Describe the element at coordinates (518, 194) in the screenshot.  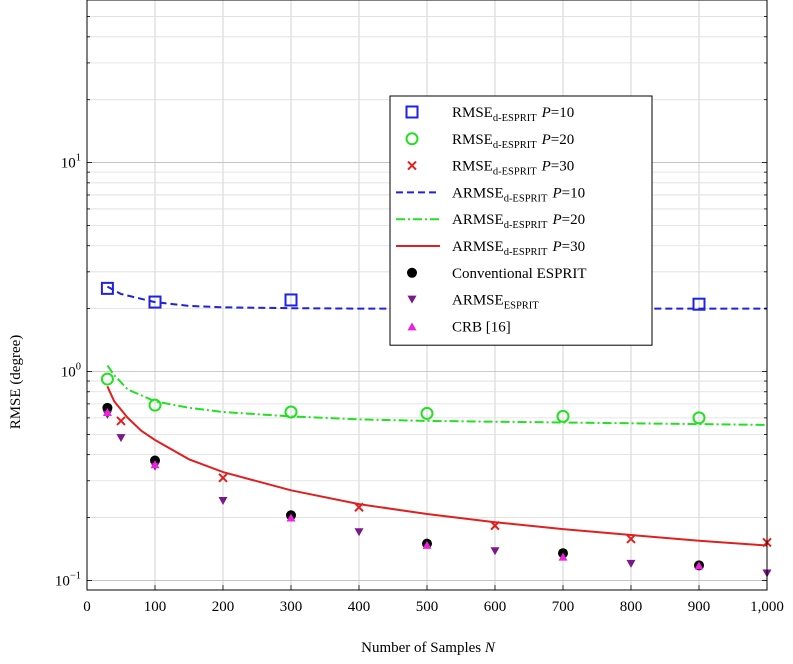
I see `legend-label: ARMSEd-ESPRIT P=10` at that location.